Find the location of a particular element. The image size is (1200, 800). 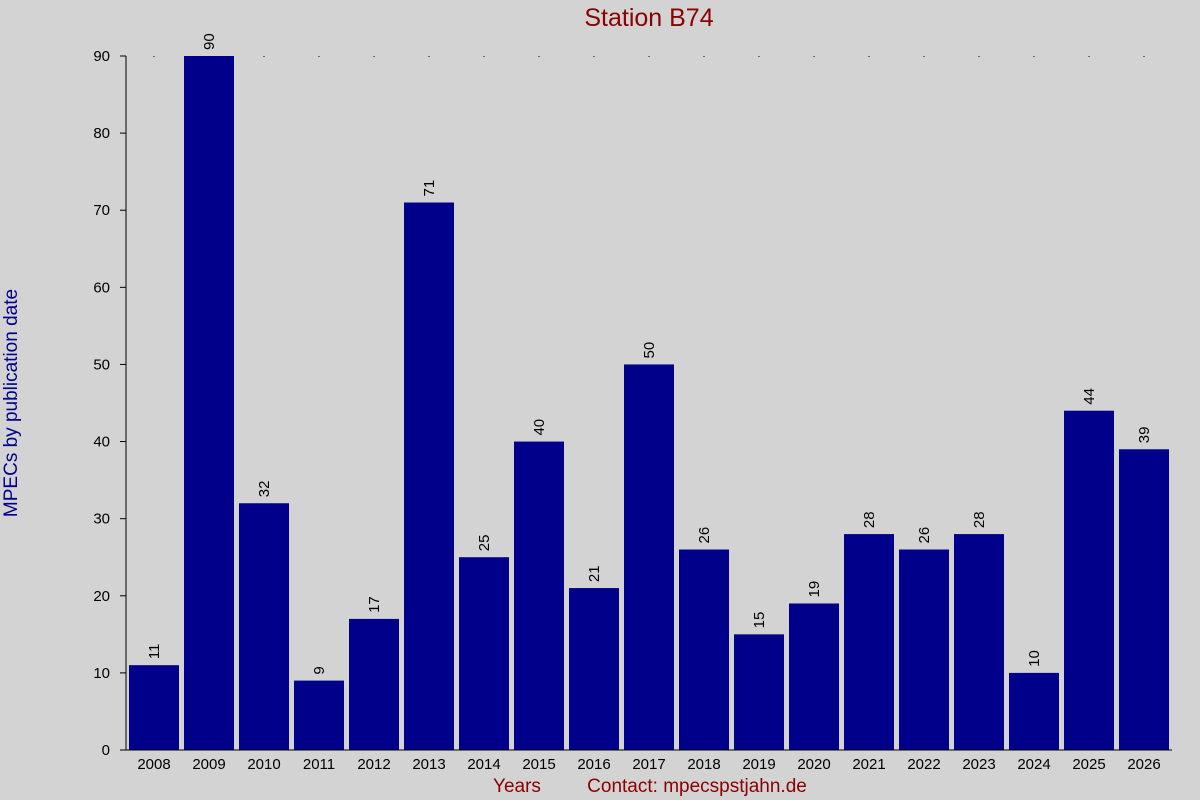

x-tick-2017: 2017 is located at coordinates (648, 764).